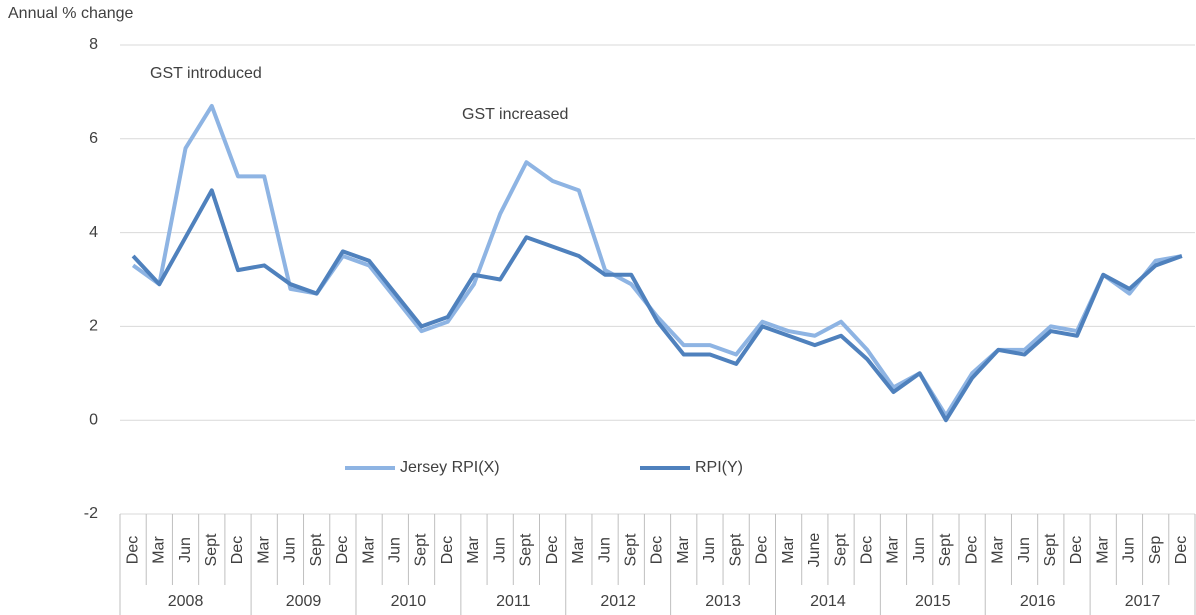 This screenshot has width=1196, height=615. Describe the element at coordinates (304, 601) in the screenshot. I see `x-group-label: 2009` at that location.